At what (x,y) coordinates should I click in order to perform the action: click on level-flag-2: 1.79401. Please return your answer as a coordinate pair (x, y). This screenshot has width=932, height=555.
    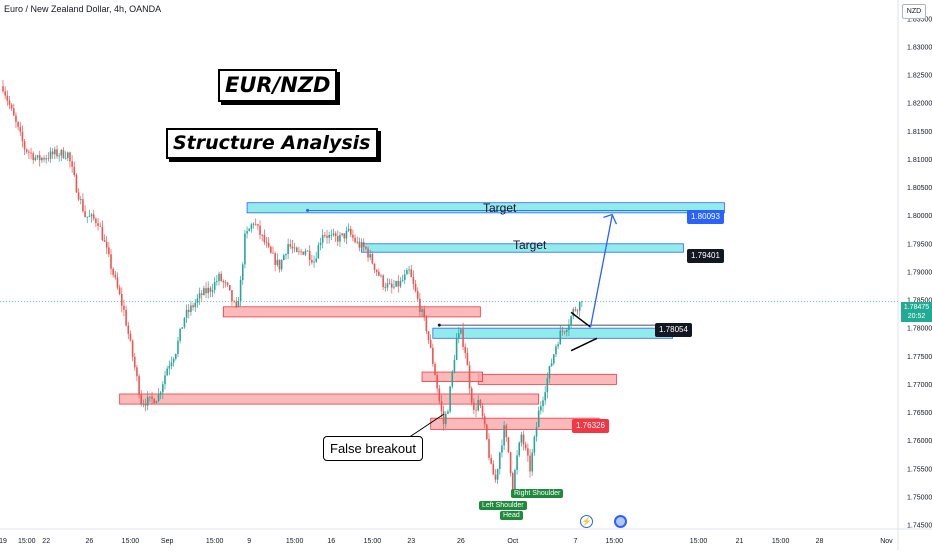
    Looking at the image, I should click on (705, 256).